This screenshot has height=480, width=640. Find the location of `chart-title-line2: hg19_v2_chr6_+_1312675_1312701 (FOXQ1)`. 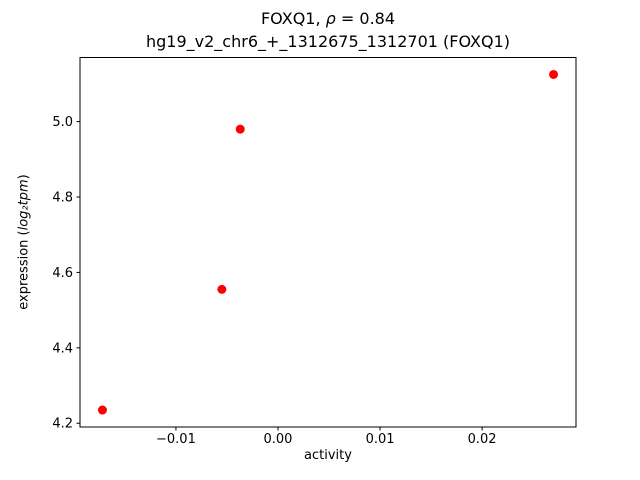

chart-title-line2: hg19_v2_chr6_+_1312675_1312701 (FOXQ1) is located at coordinates (328, 41).